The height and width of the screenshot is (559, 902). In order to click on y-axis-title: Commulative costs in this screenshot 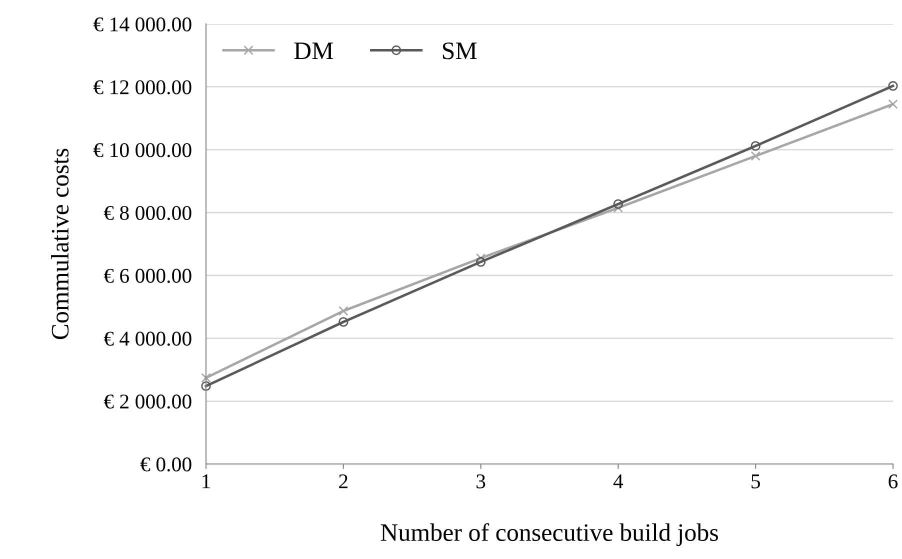, I will do `click(60, 244)`.